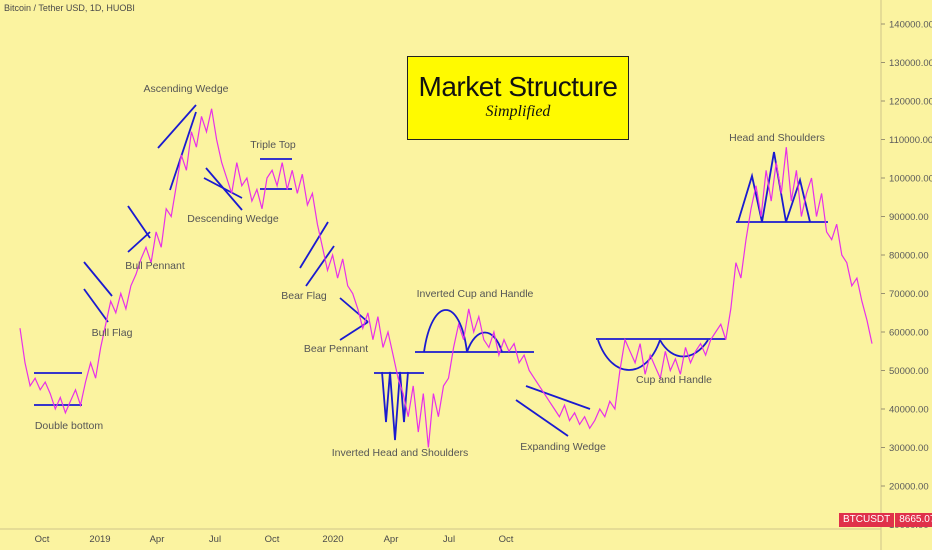 This screenshot has width=932, height=550. Describe the element at coordinates (518, 86) in the screenshot. I see `title-box-title: Market Structure` at that location.